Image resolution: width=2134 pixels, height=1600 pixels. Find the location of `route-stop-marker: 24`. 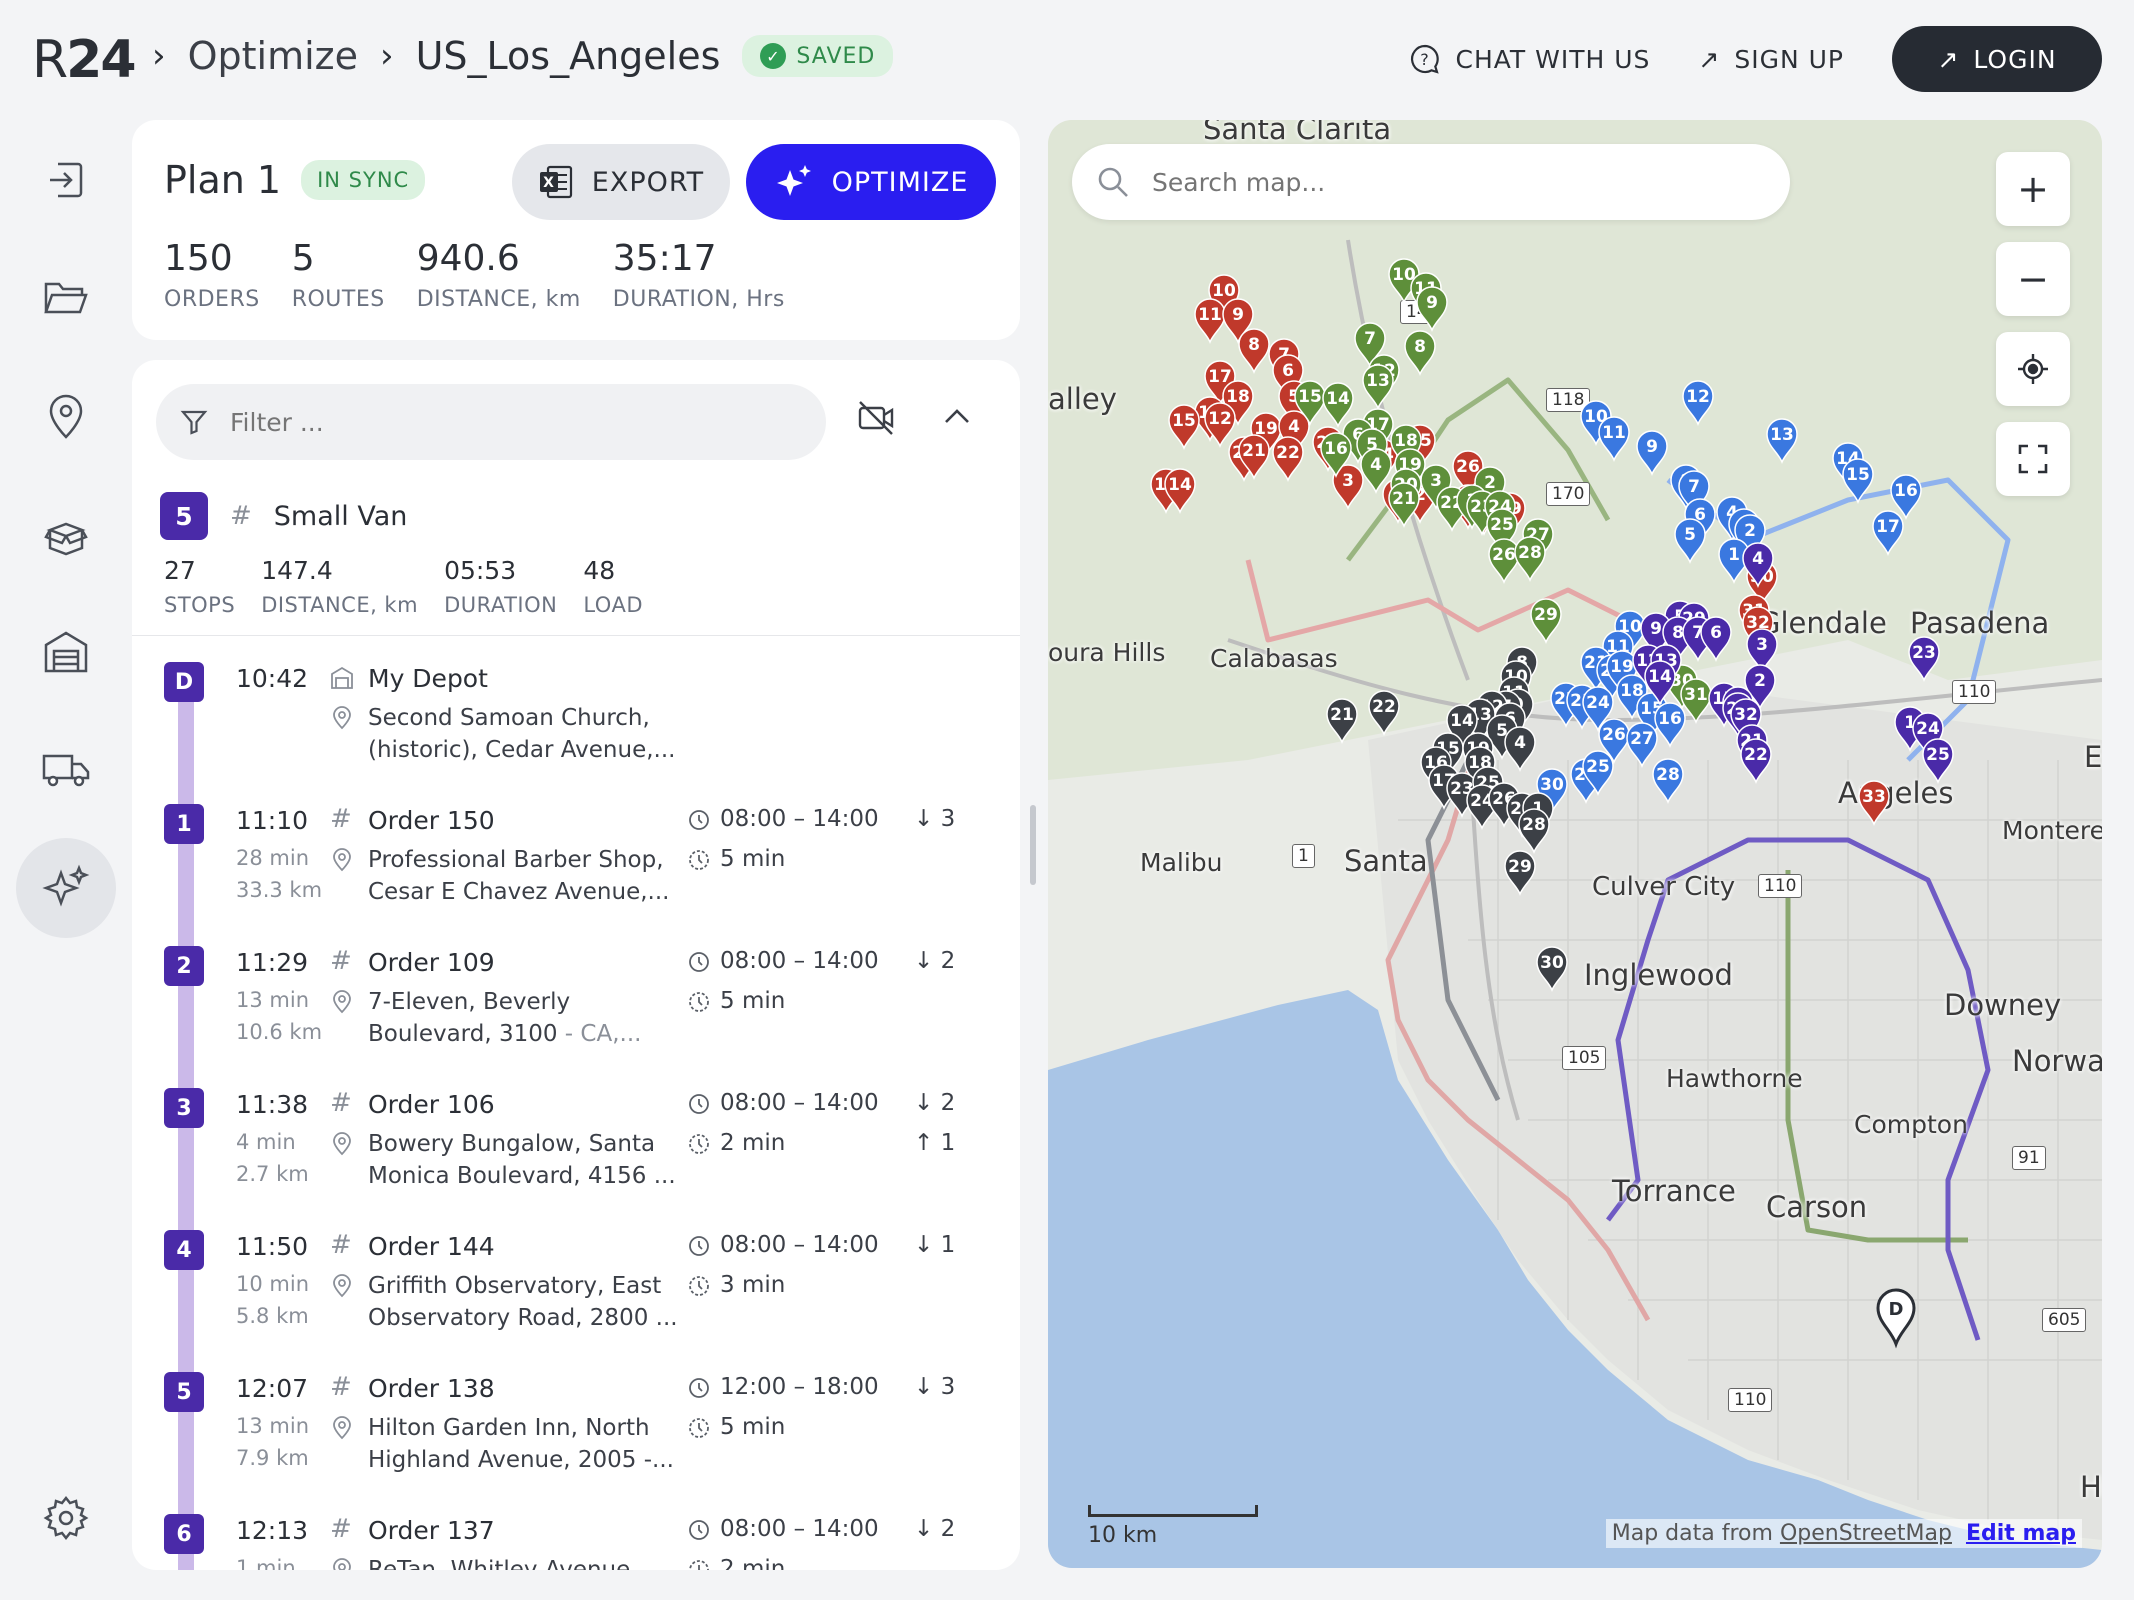

route-stop-marker: 24 is located at coordinates (1598, 709).